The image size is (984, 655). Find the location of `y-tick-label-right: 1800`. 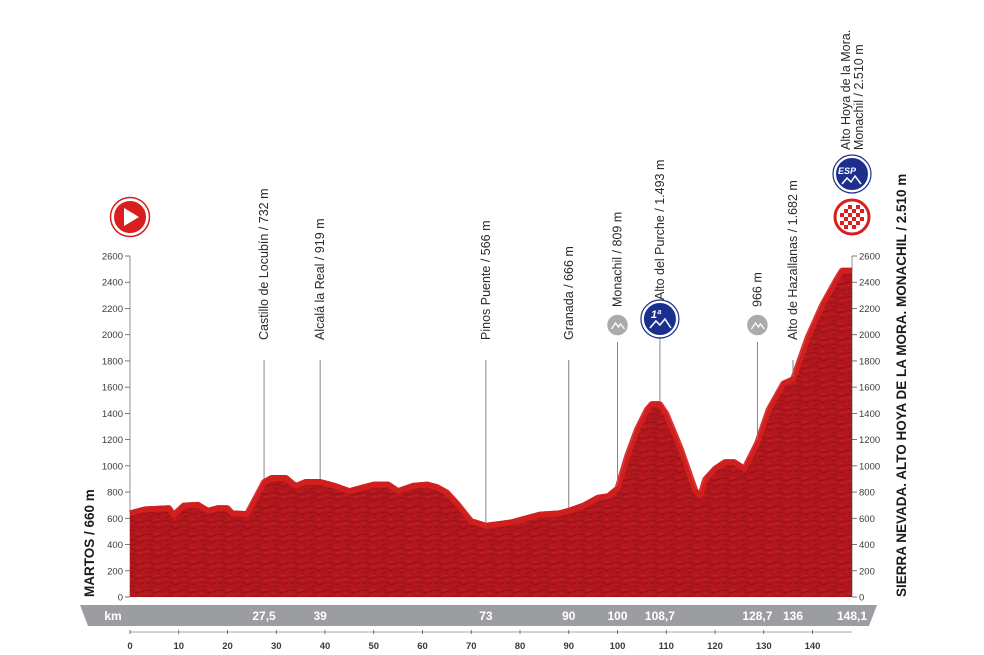

y-tick-label-right: 1800 is located at coordinates (869, 361).